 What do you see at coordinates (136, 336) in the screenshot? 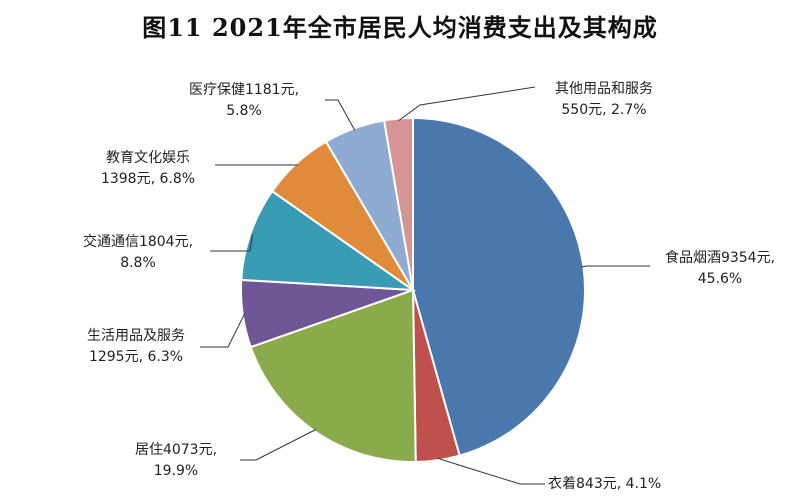
I see `data-label-line1: 生活用品及服务` at bounding box center [136, 336].